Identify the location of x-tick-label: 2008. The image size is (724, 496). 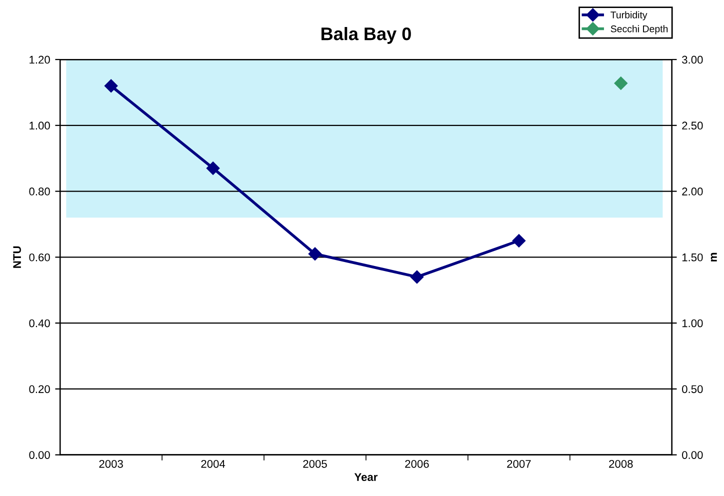
(621, 464).